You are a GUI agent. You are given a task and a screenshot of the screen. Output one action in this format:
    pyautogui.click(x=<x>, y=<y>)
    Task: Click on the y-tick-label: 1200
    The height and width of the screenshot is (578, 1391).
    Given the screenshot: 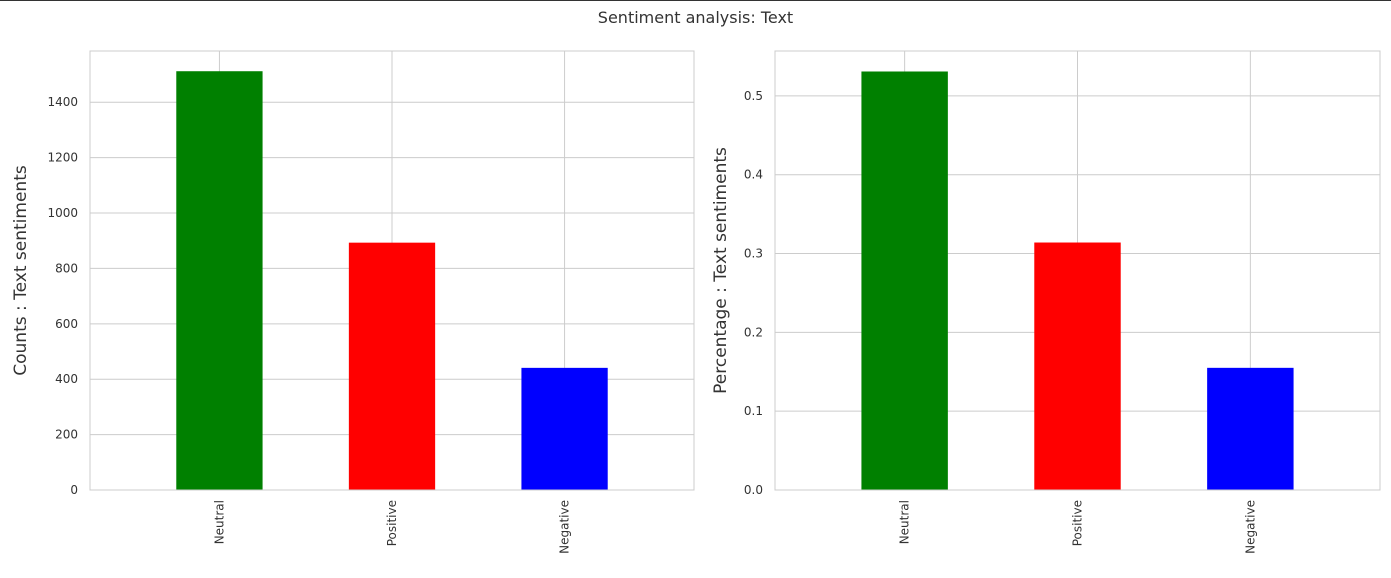 What is the action you would take?
    pyautogui.click(x=62, y=158)
    